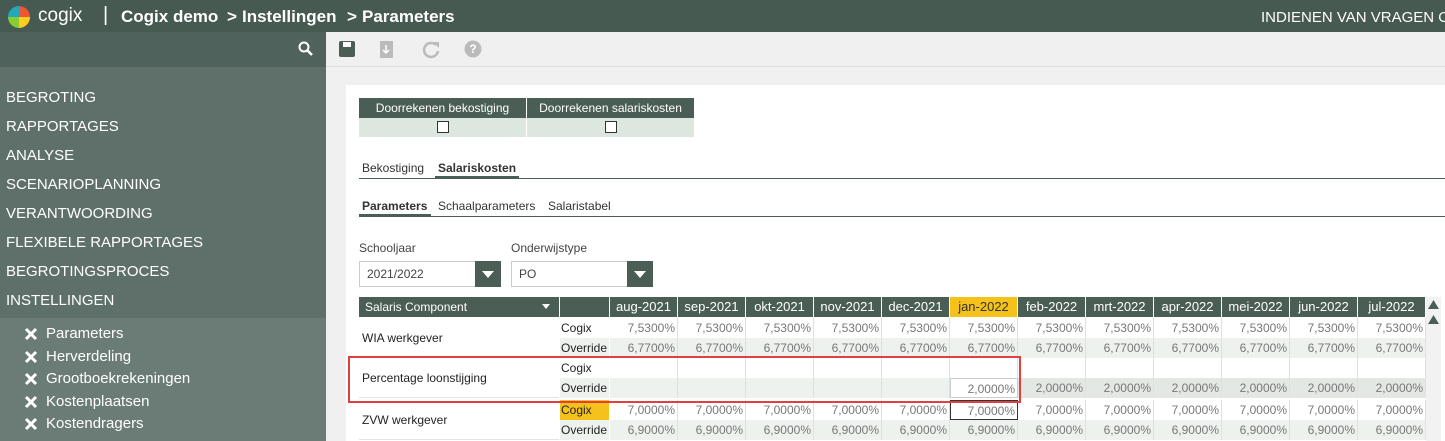  I want to click on breadcrumb-item: Cogix demo, so click(170, 16).